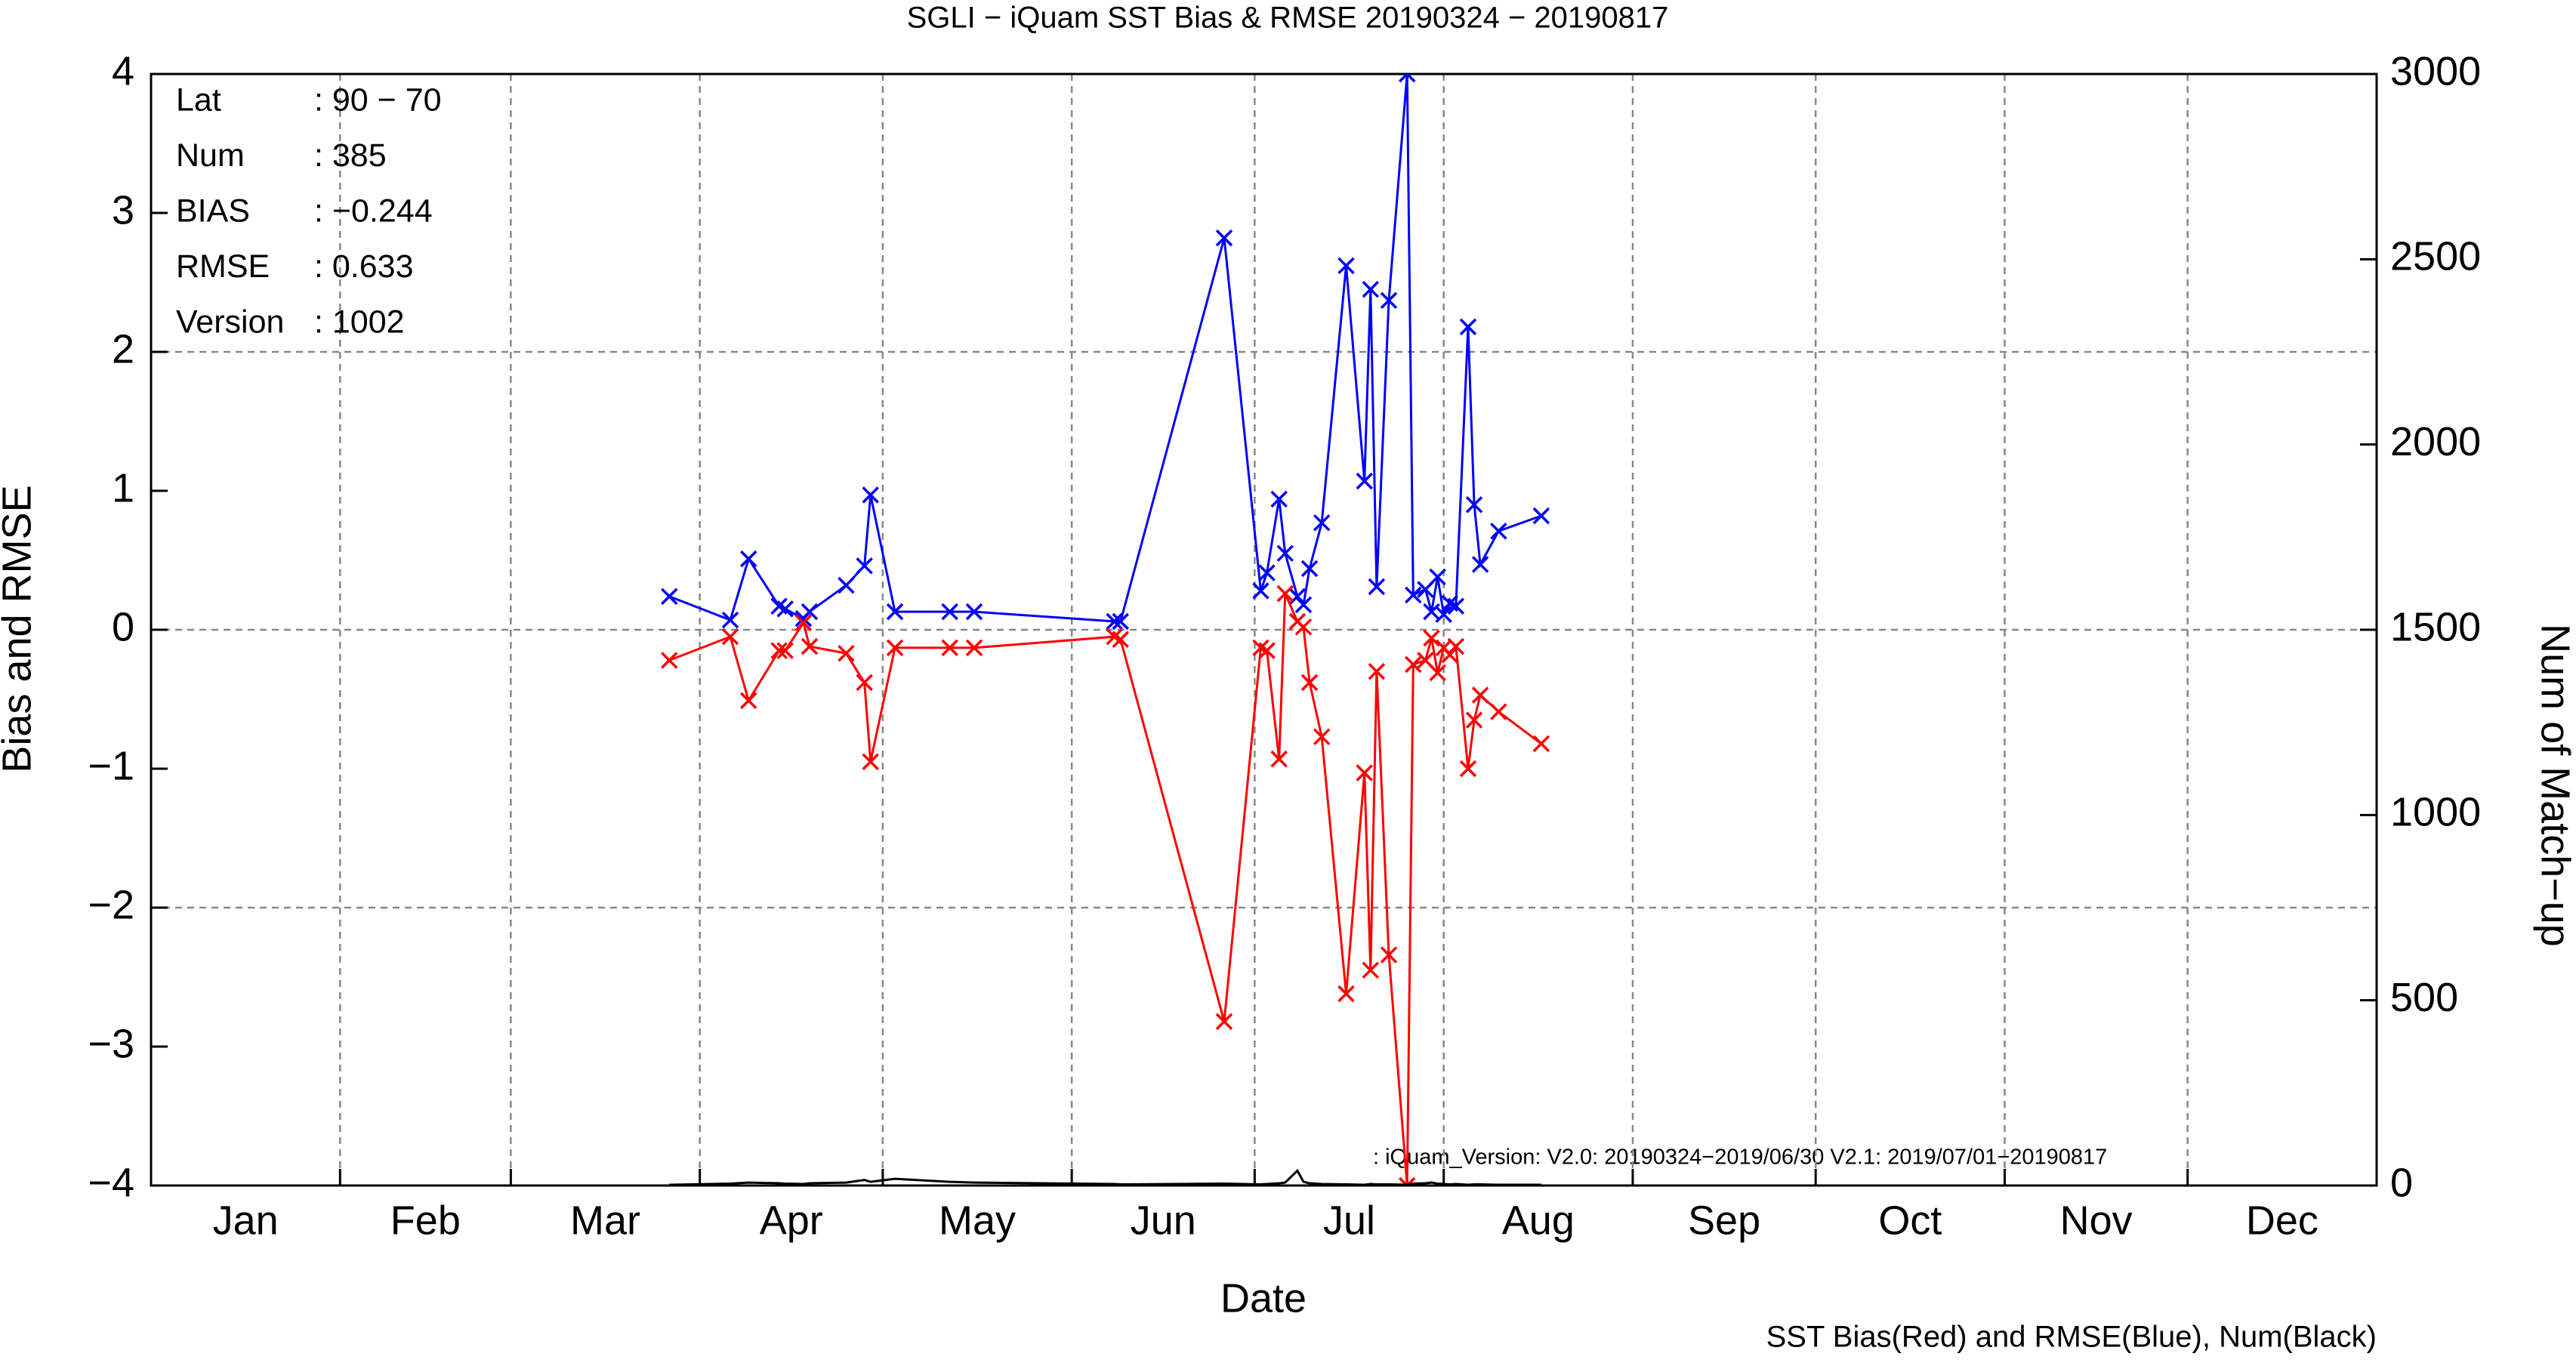 This screenshot has height=1369, width=2576. Describe the element at coordinates (359, 322) in the screenshot. I see `info-value: : 1002` at that location.